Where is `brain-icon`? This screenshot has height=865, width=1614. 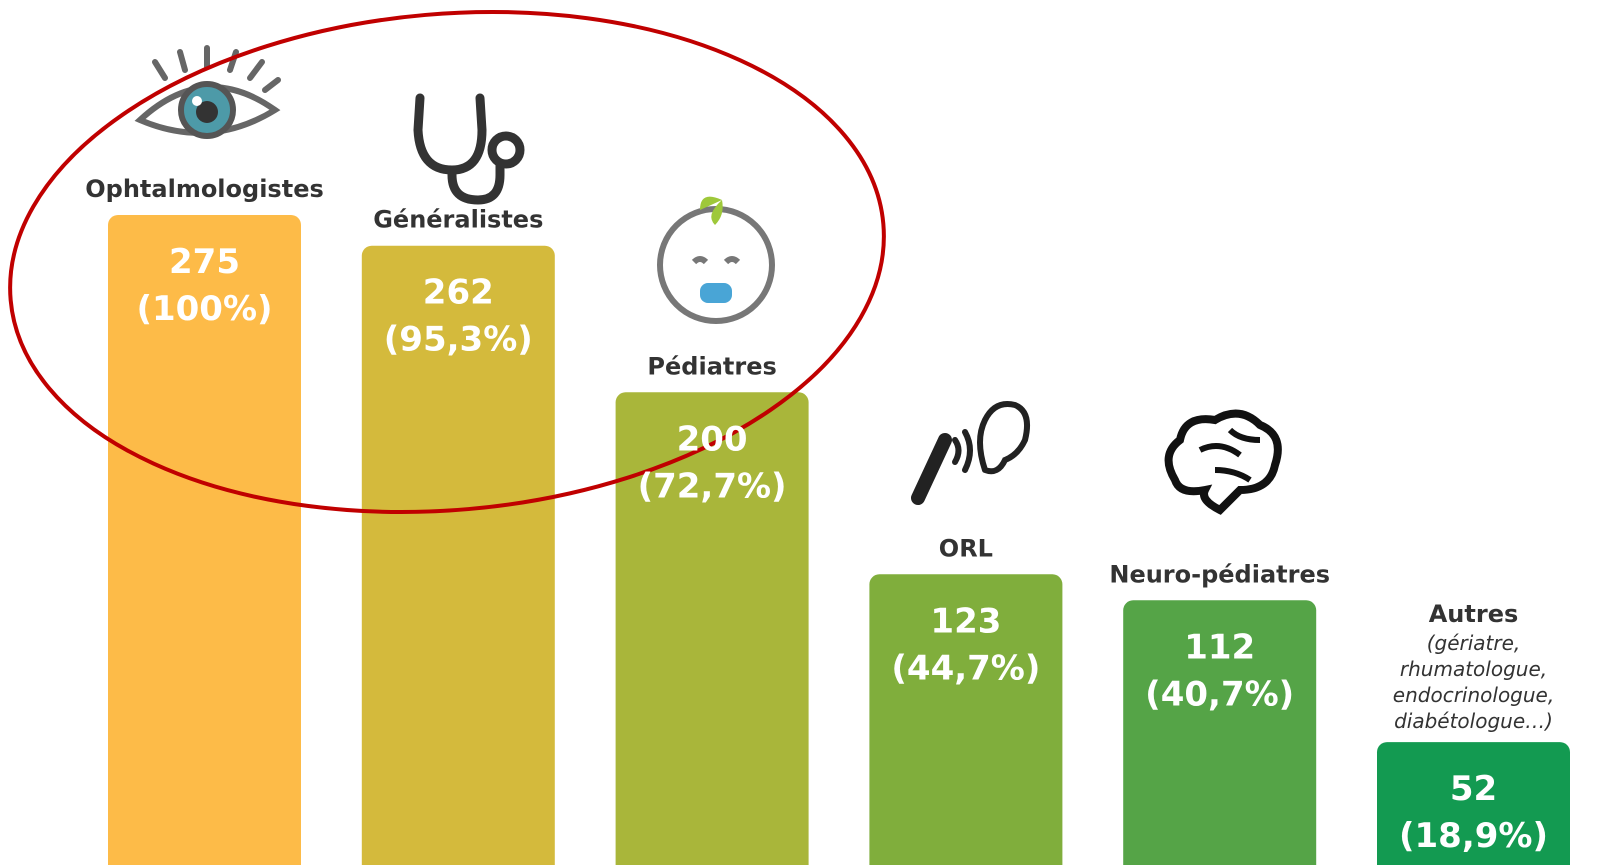
brain-icon is located at coordinates (1223, 462).